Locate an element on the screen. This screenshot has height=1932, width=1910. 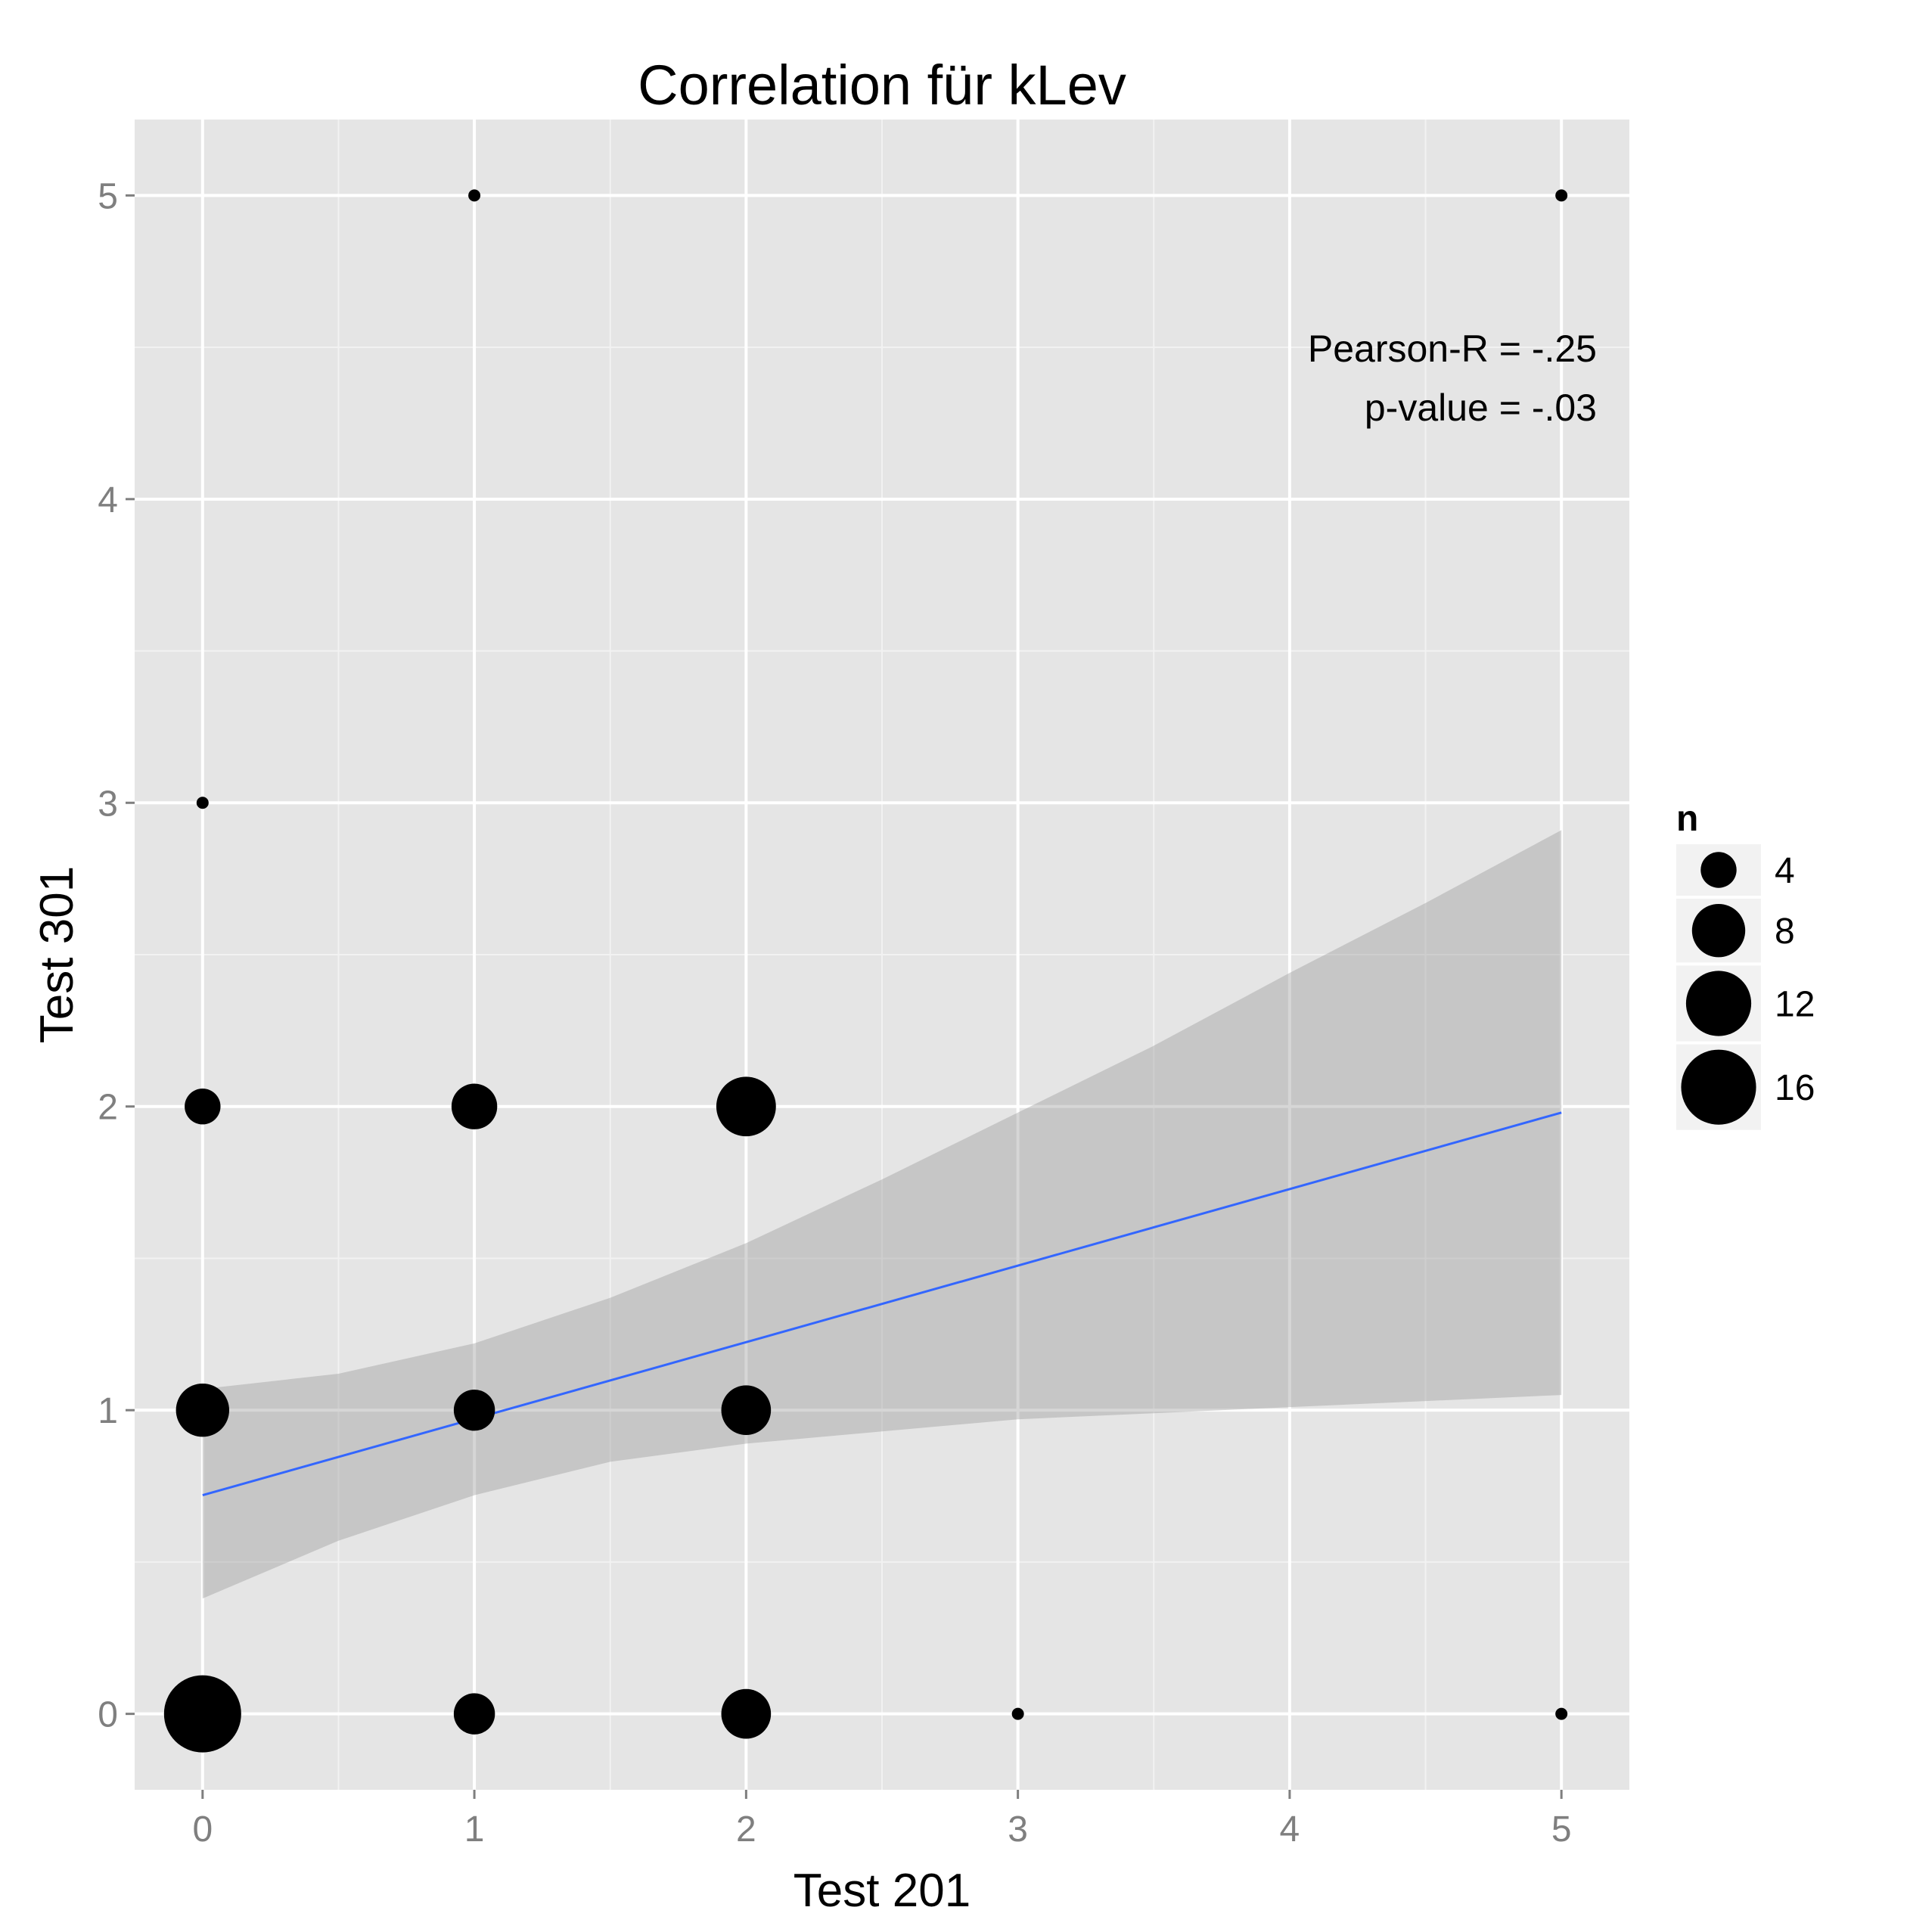
y-tick-label: 4 is located at coordinates (108, 500).